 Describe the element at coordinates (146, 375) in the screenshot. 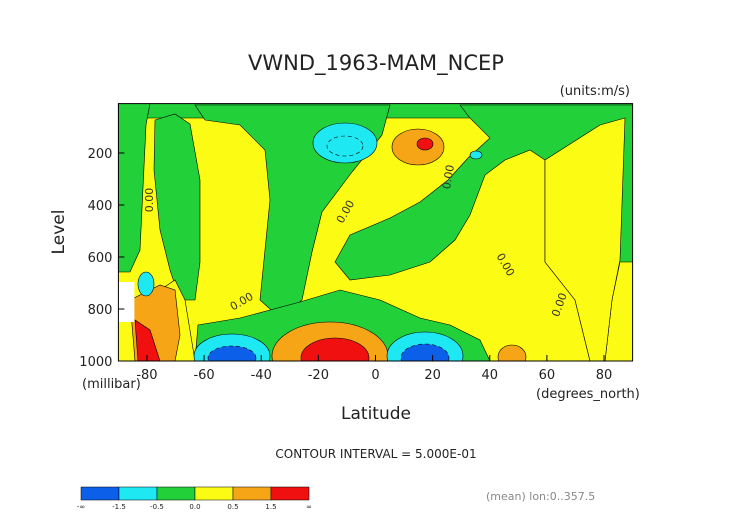

I see `x-tick-label: -80` at that location.